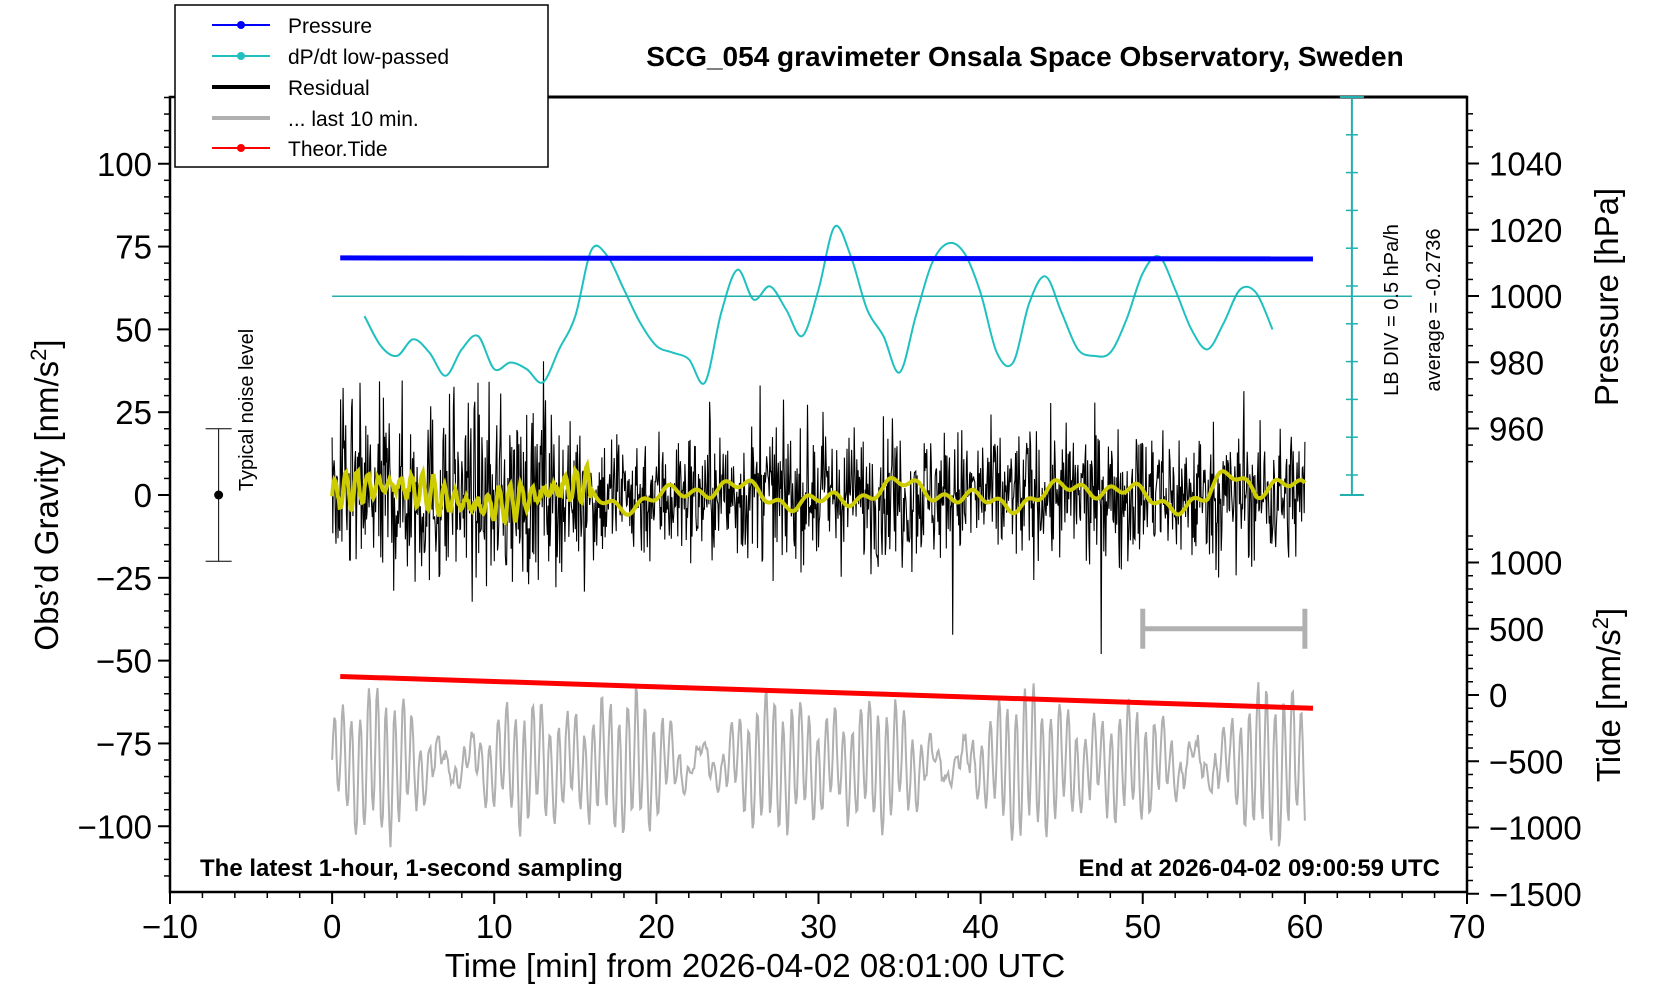 The image size is (1653, 987). Describe the element at coordinates (124, 743) in the screenshot. I see `y-left-tick-label: −75` at that location.